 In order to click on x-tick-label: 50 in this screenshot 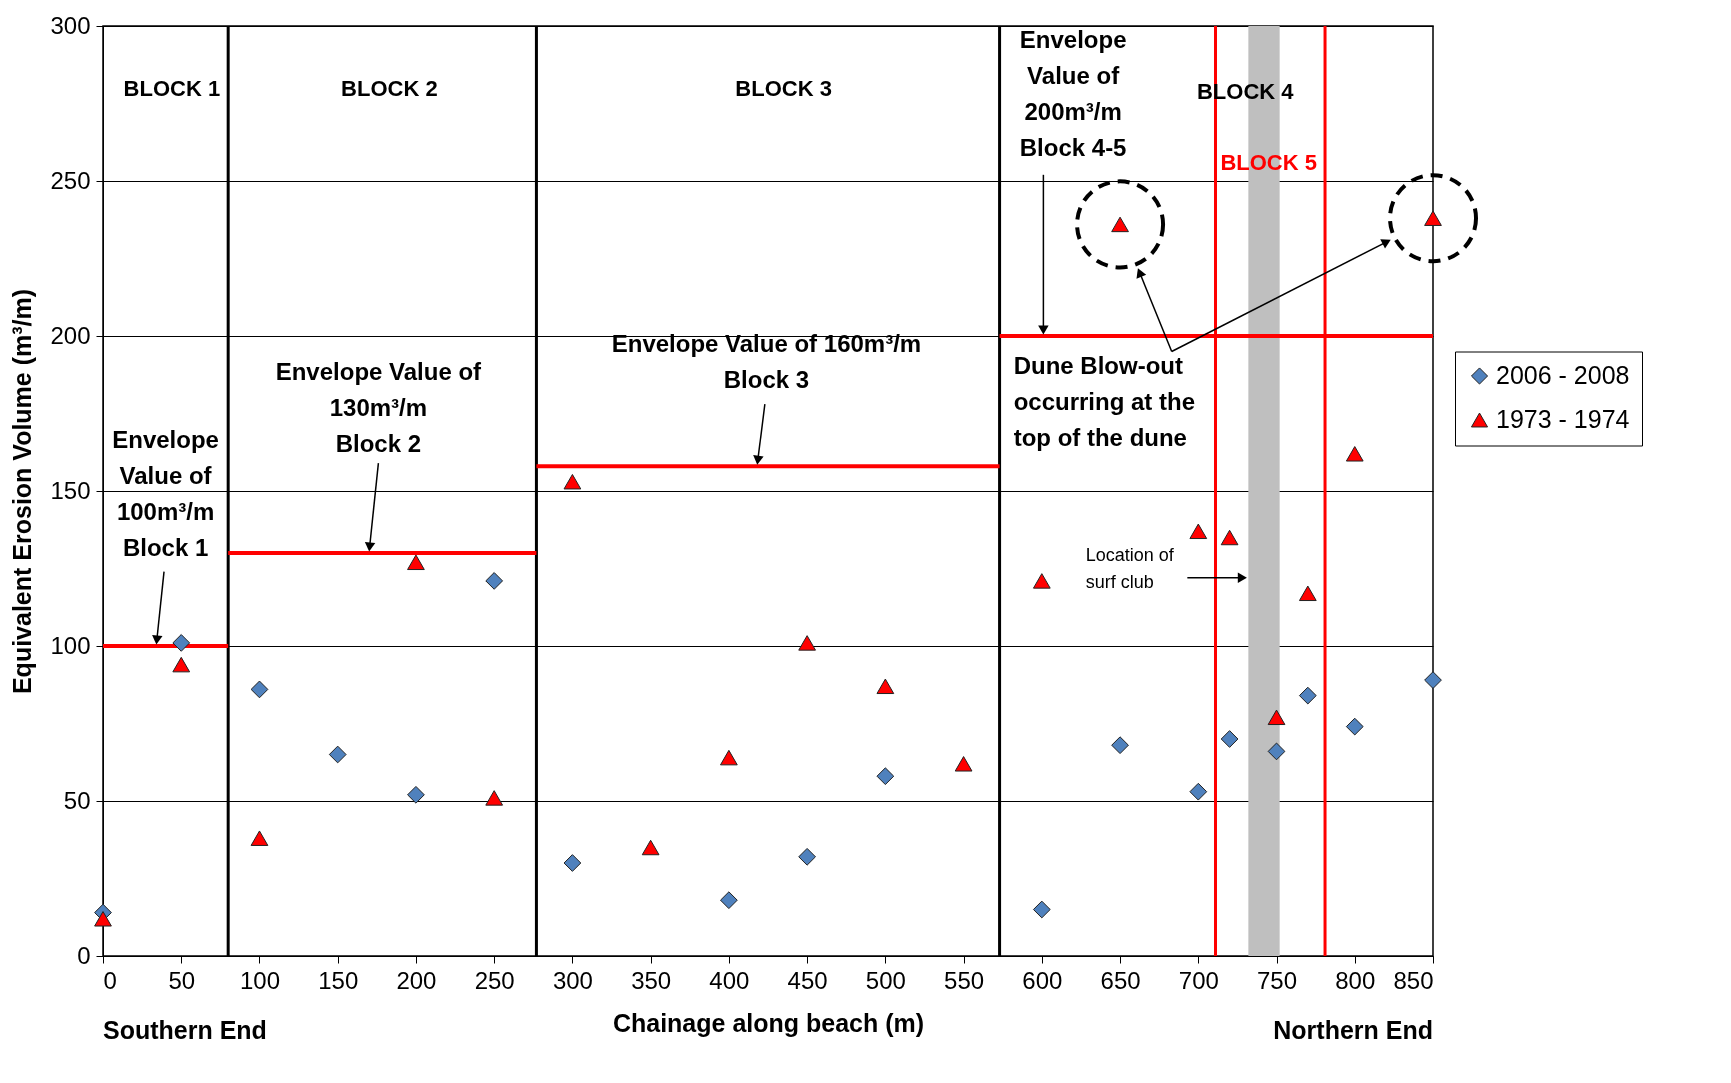, I will do `click(182, 980)`.